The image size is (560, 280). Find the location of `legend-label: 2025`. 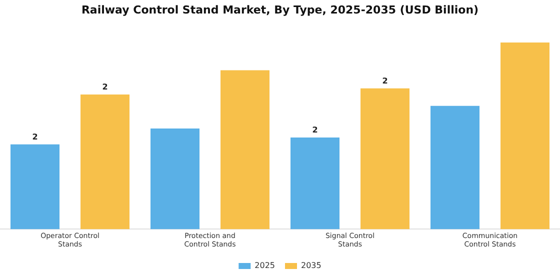

legend-label: 2025 is located at coordinates (264, 265).